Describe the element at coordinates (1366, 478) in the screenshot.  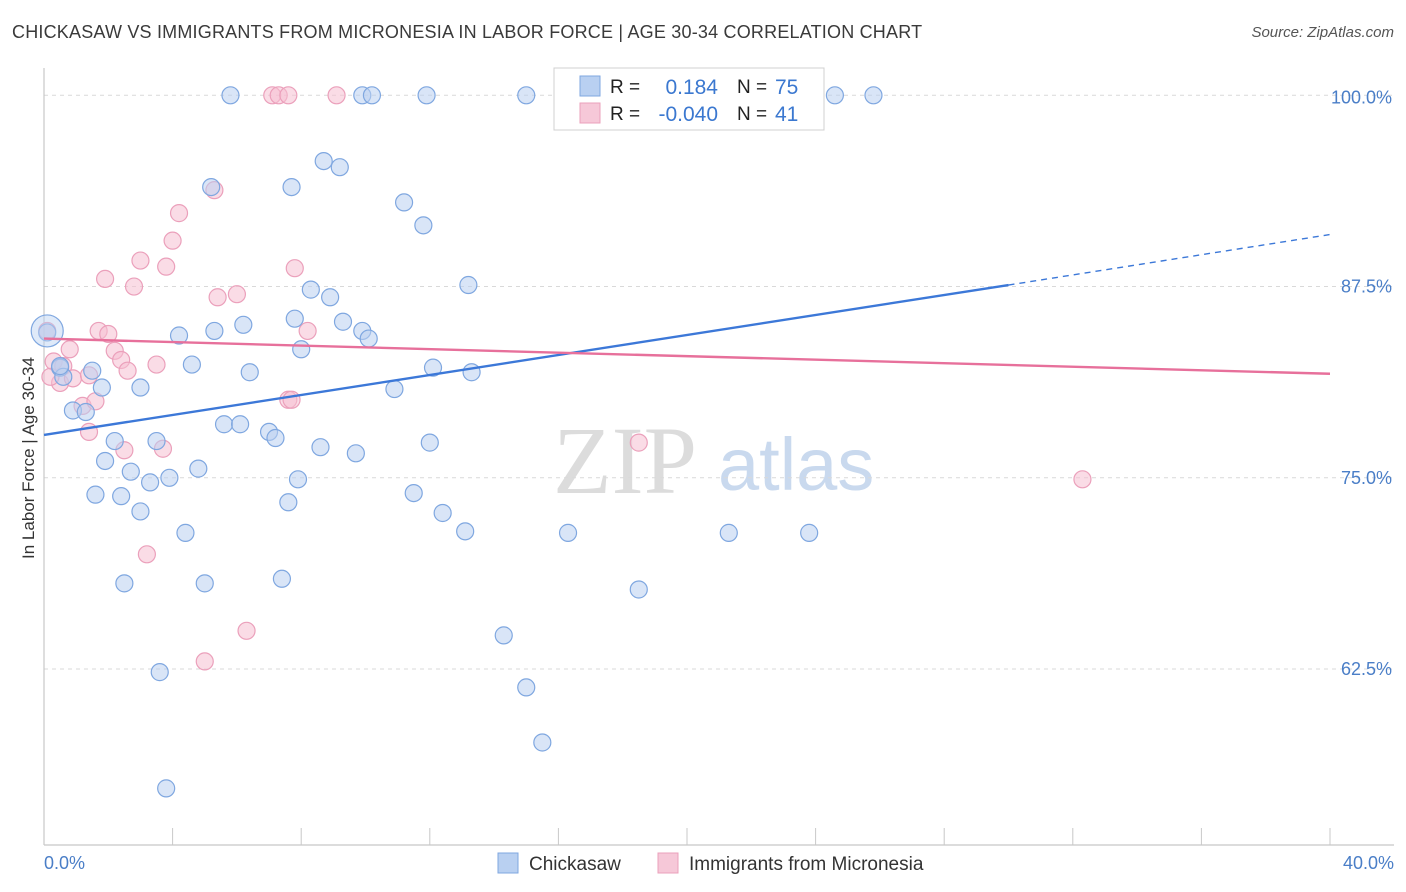
I see `y-tick-label: 75.0%` at that location.